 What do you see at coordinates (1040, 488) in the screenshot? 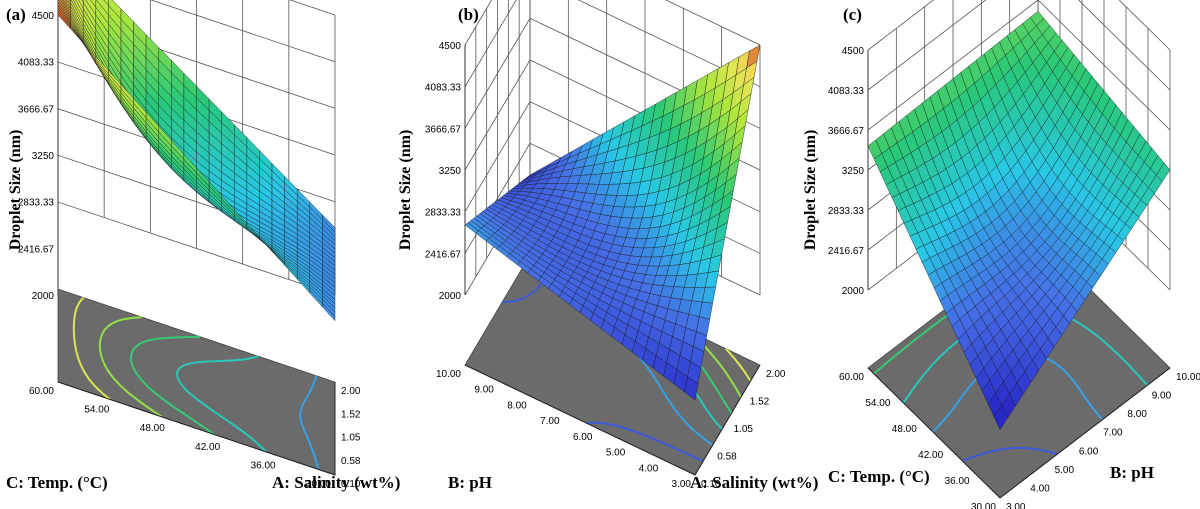
I see `x-tick-label: 4.00` at bounding box center [1040, 488].